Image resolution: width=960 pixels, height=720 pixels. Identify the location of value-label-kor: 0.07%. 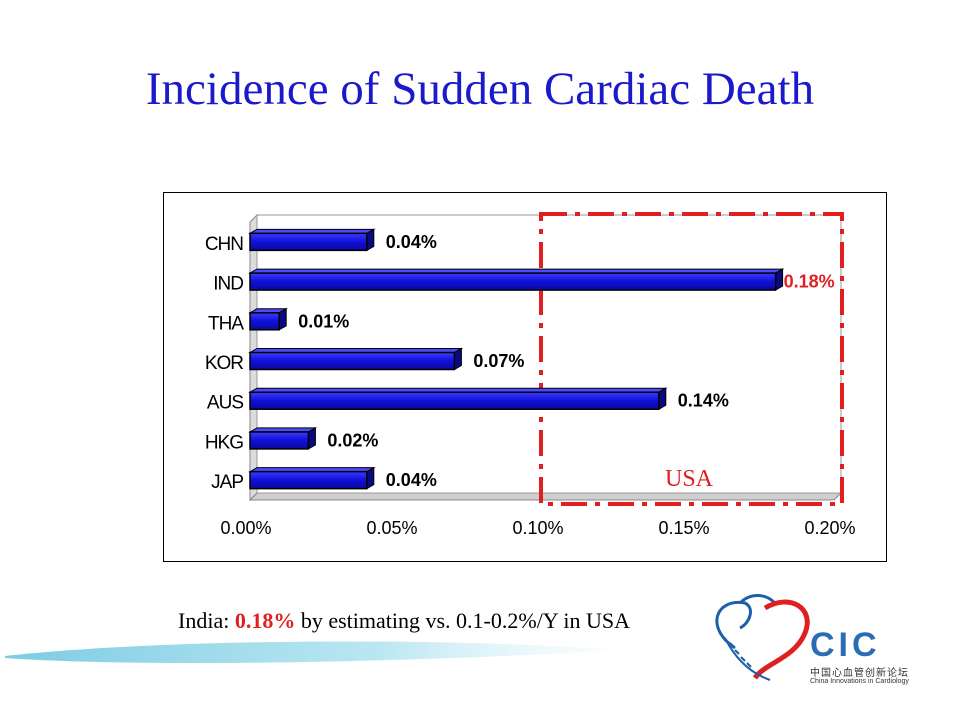
(498, 361).